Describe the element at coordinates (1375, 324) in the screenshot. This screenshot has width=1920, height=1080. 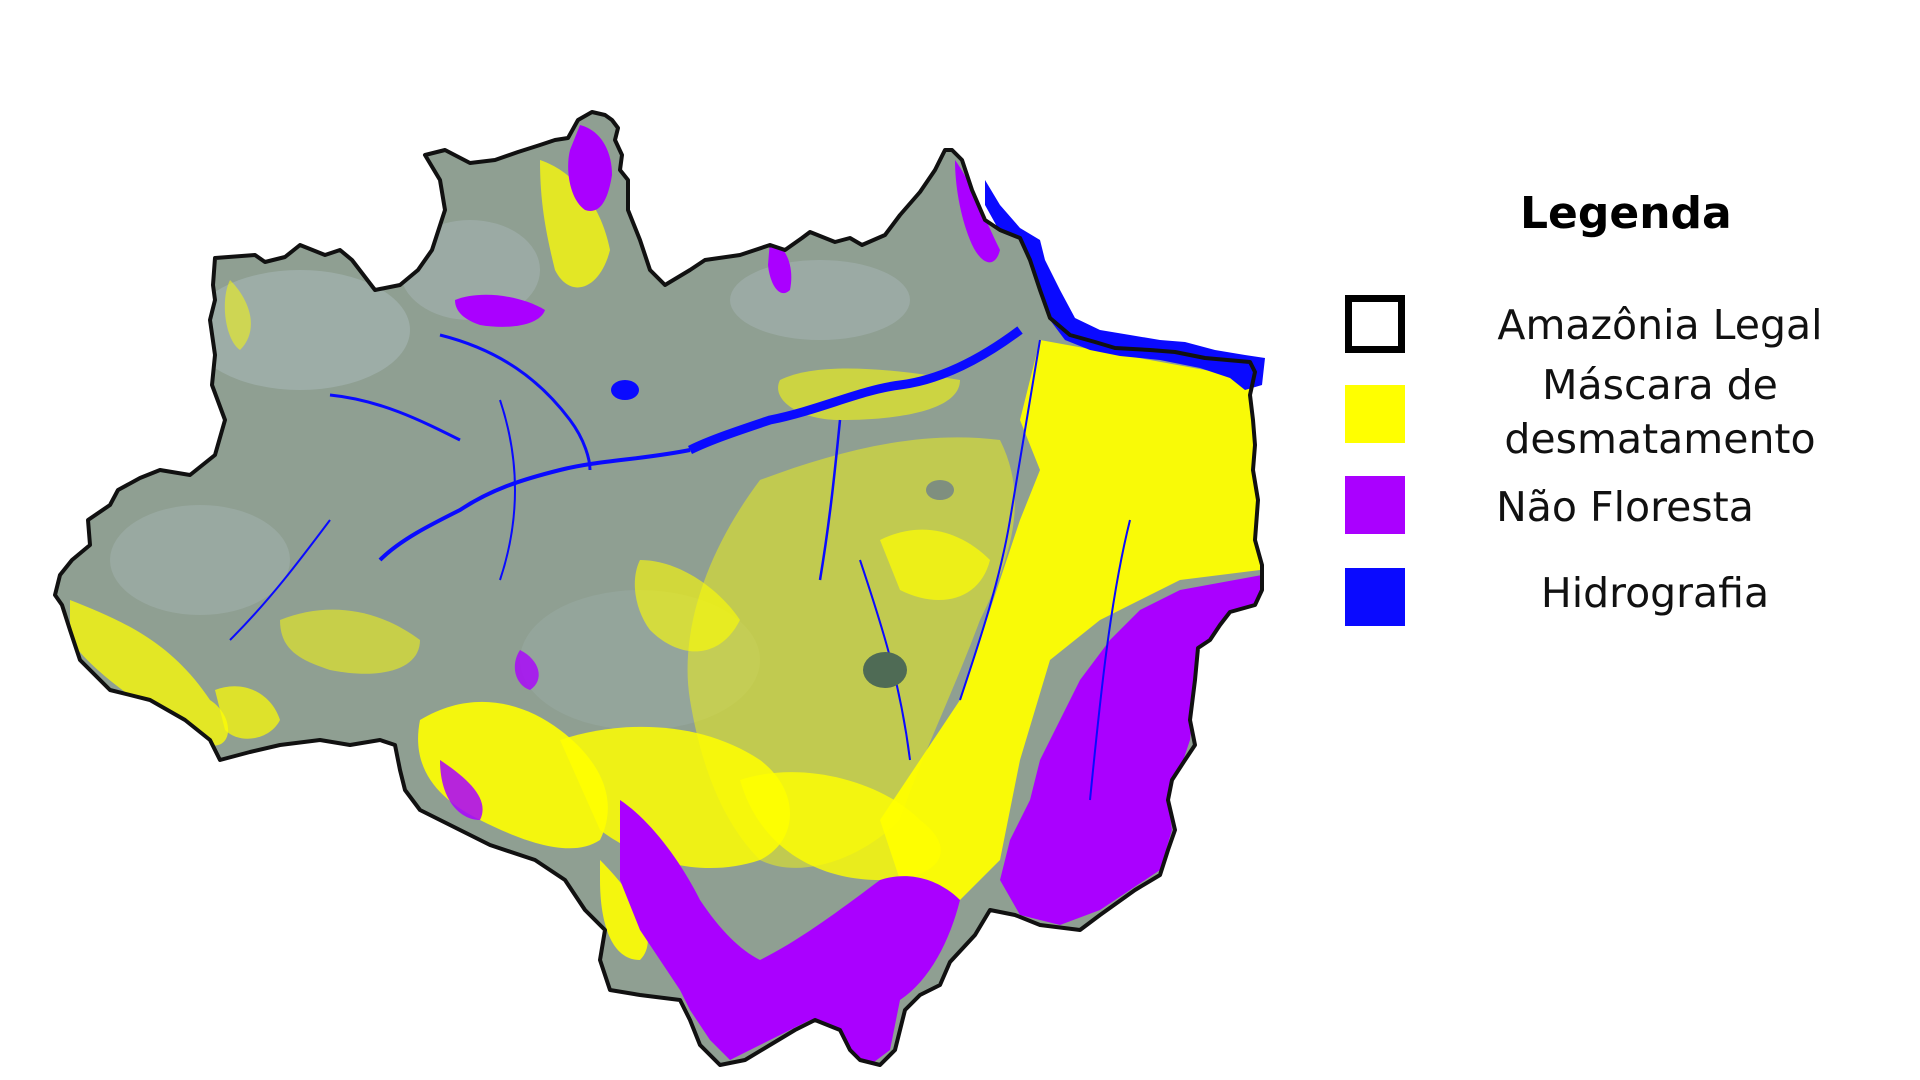
I see `legend-swatch-amazonia-legal` at that location.